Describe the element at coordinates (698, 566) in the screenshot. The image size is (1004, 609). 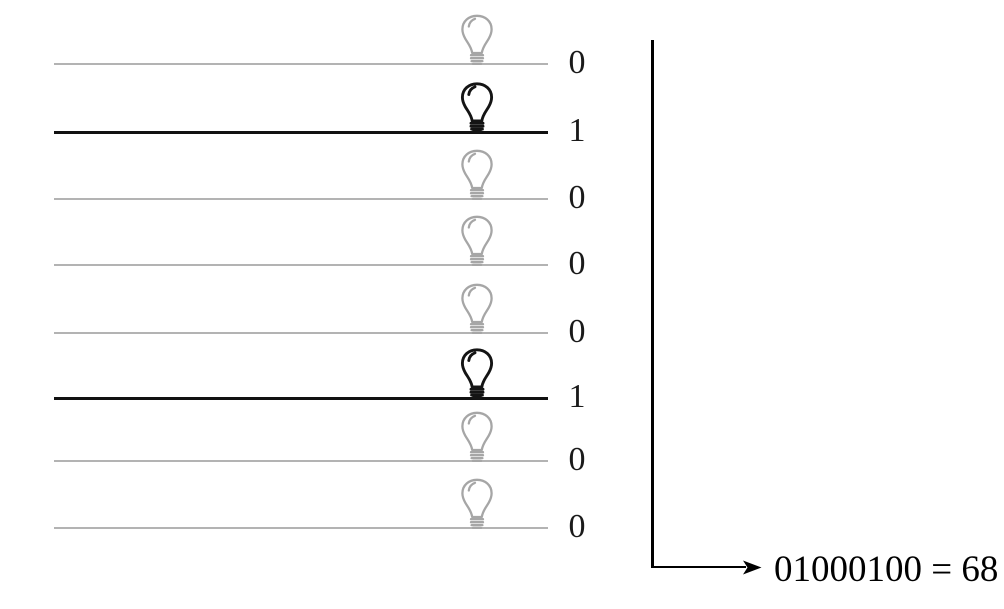
I see `sum-arrow-horizontal-line` at that location.